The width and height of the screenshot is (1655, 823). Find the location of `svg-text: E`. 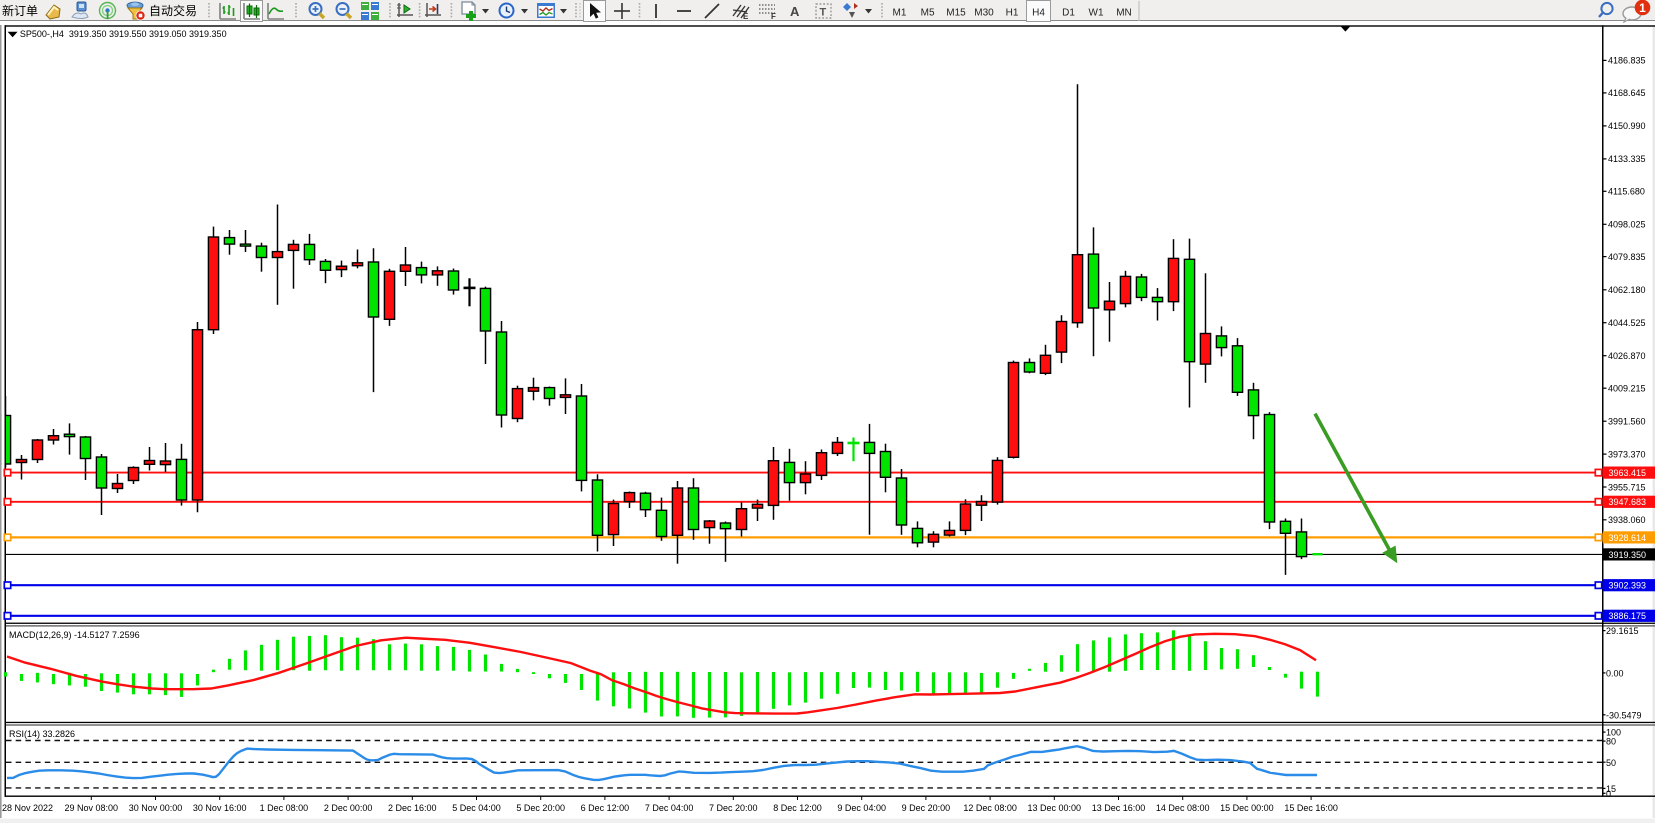

svg-text: E is located at coordinates (746, 16).